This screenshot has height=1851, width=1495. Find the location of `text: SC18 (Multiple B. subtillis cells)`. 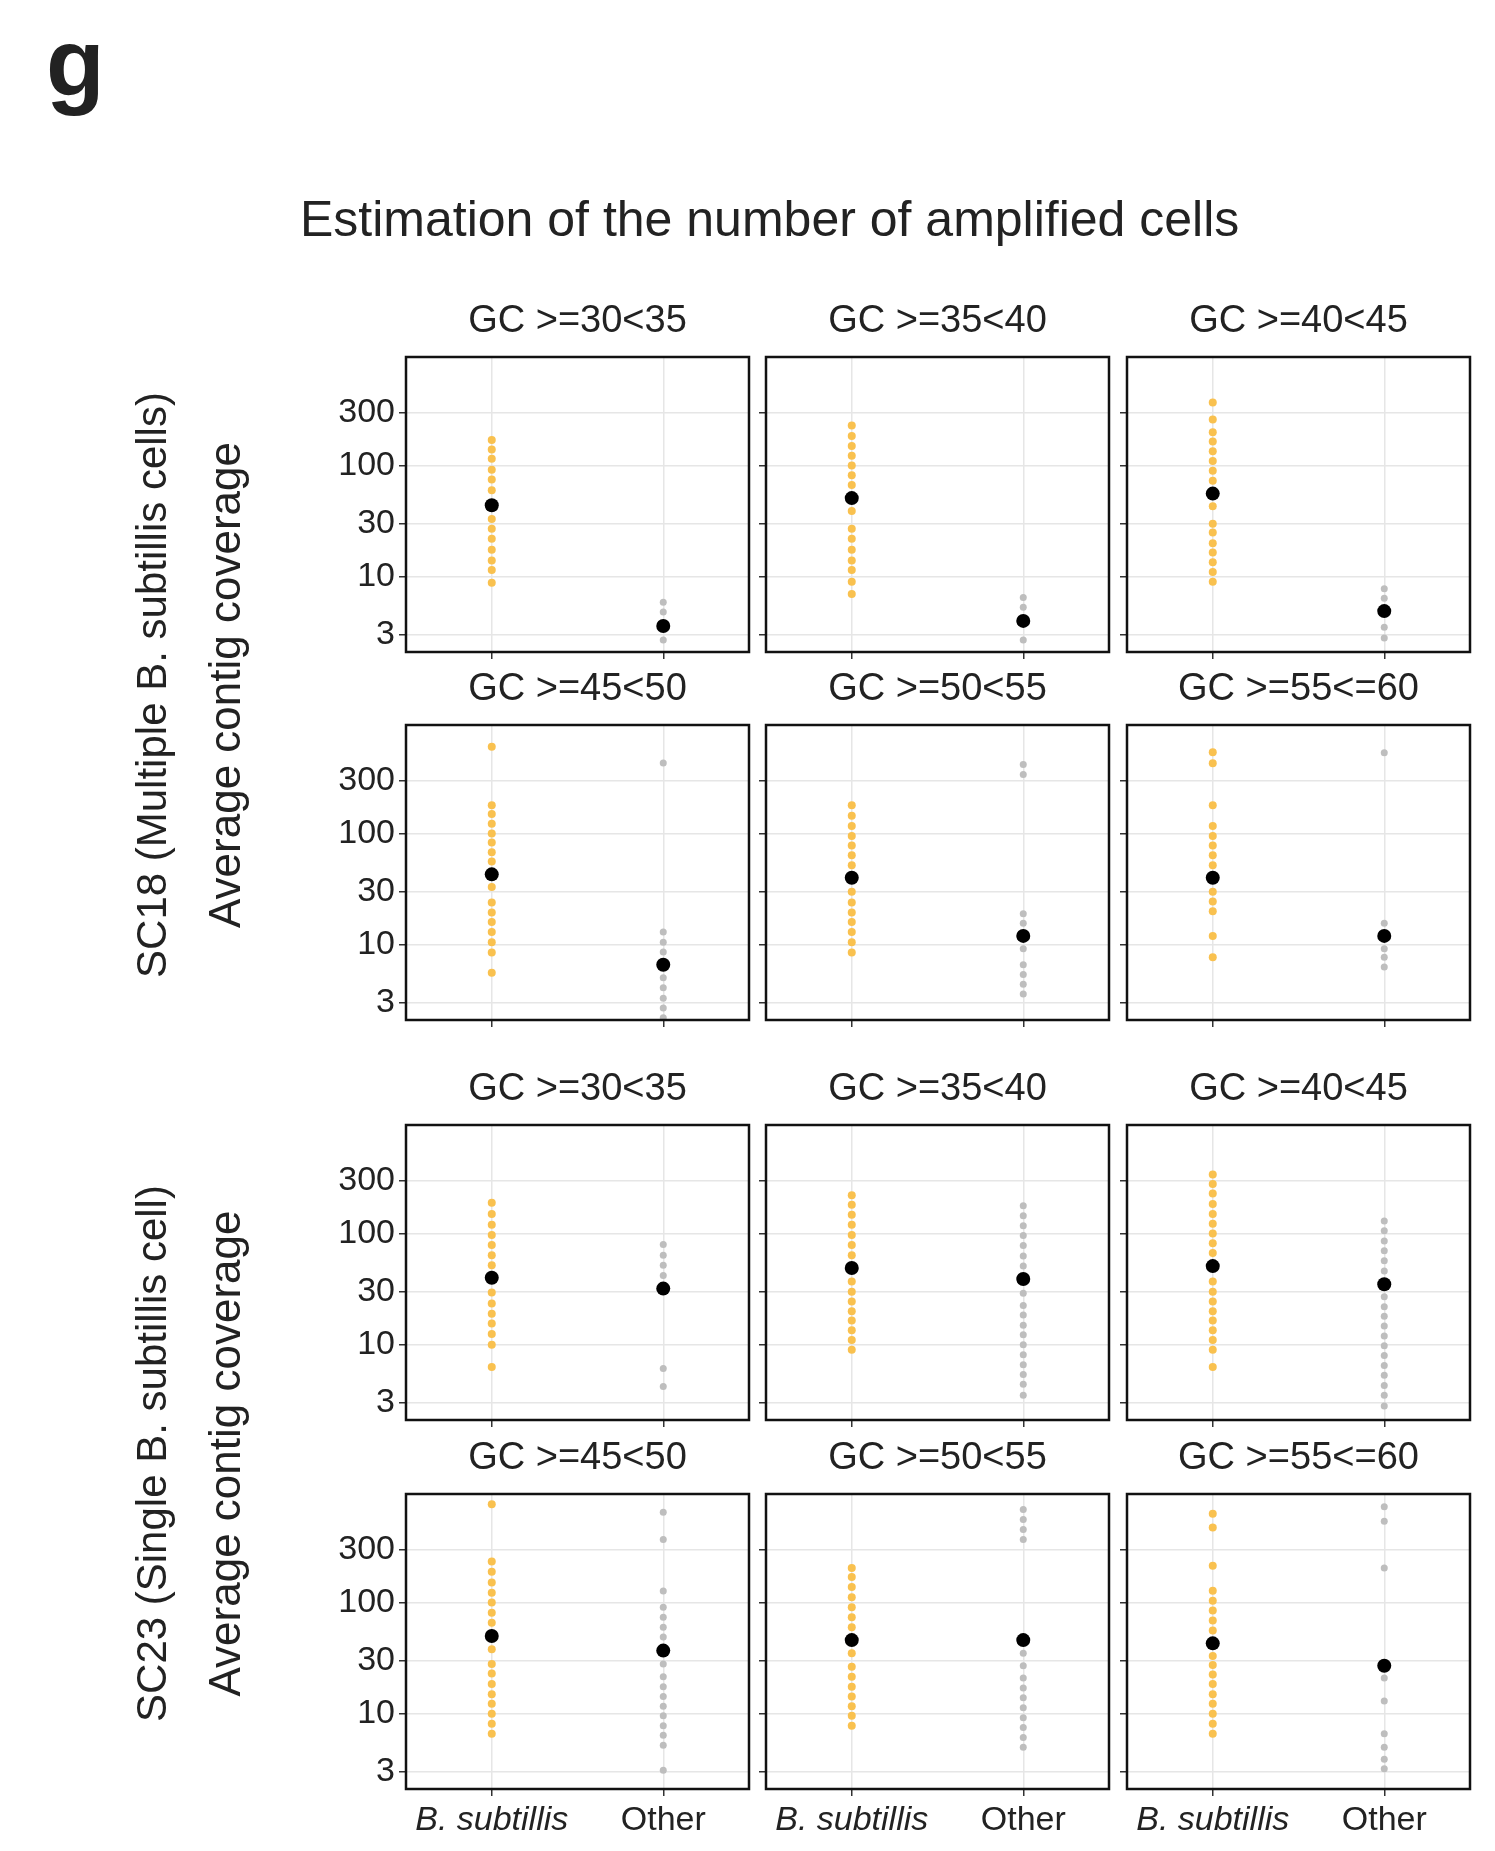

text: SC18 (Multiple B. subtillis cells) is located at coordinates (152, 685).